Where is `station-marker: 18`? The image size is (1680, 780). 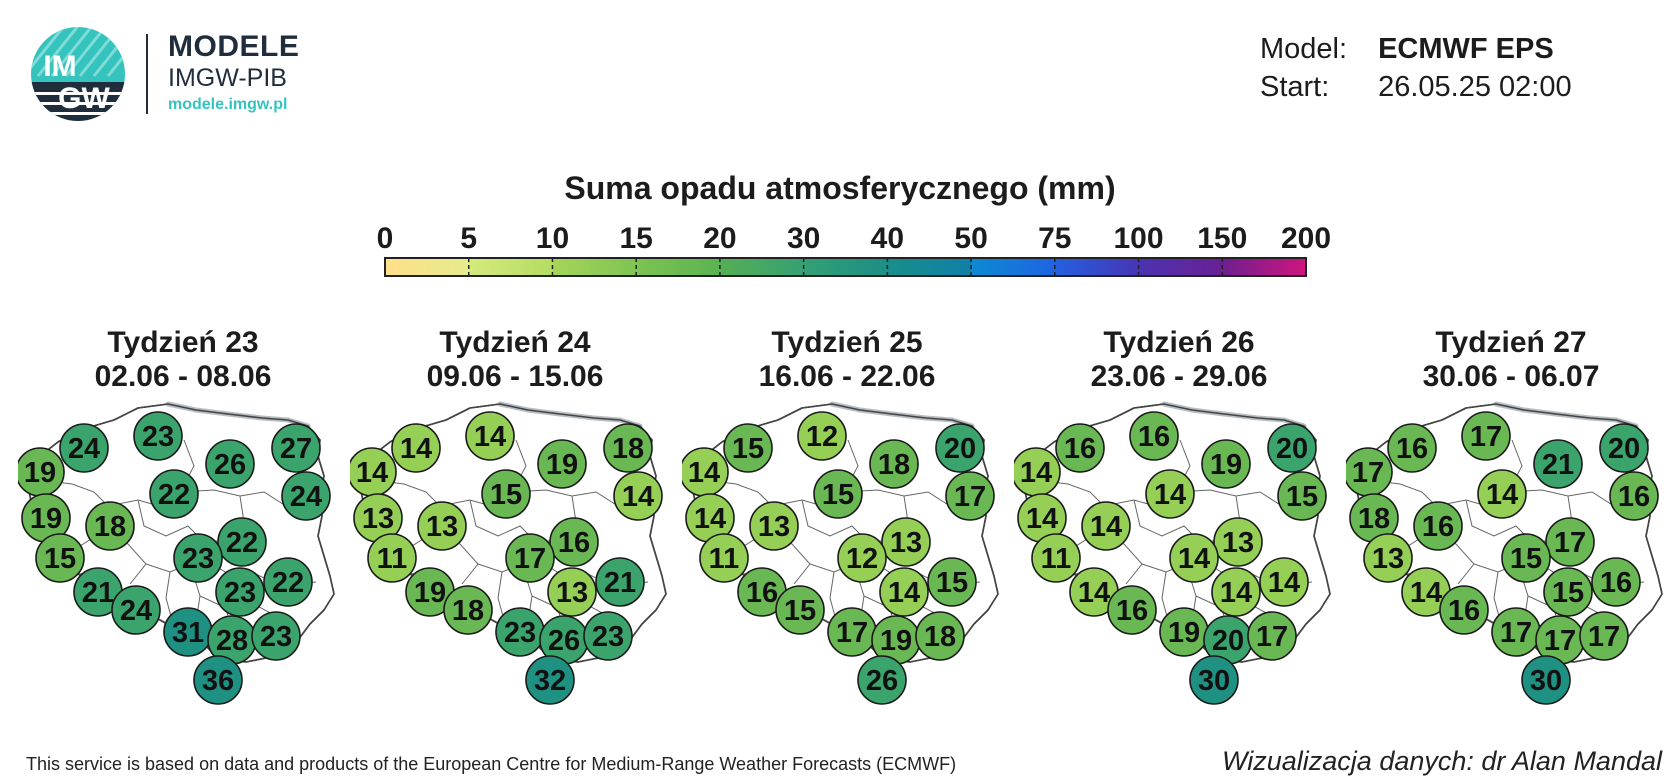 station-marker: 18 is located at coordinates (110, 526).